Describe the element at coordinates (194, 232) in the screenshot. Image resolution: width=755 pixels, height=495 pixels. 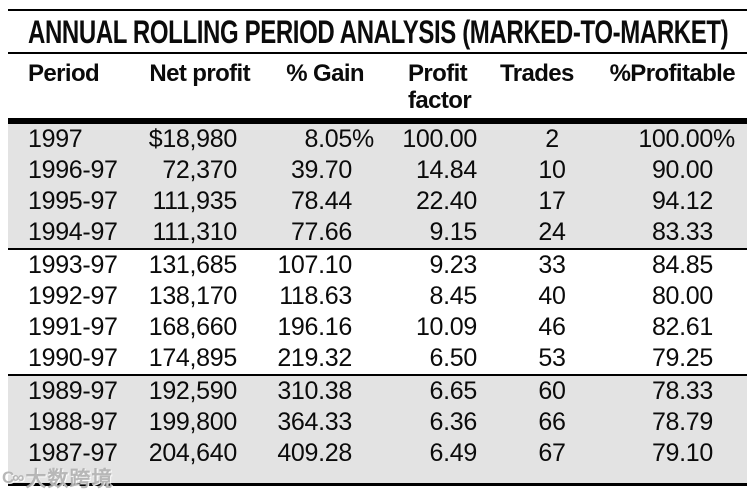
I see `net-profit-cell: 111,310` at that location.